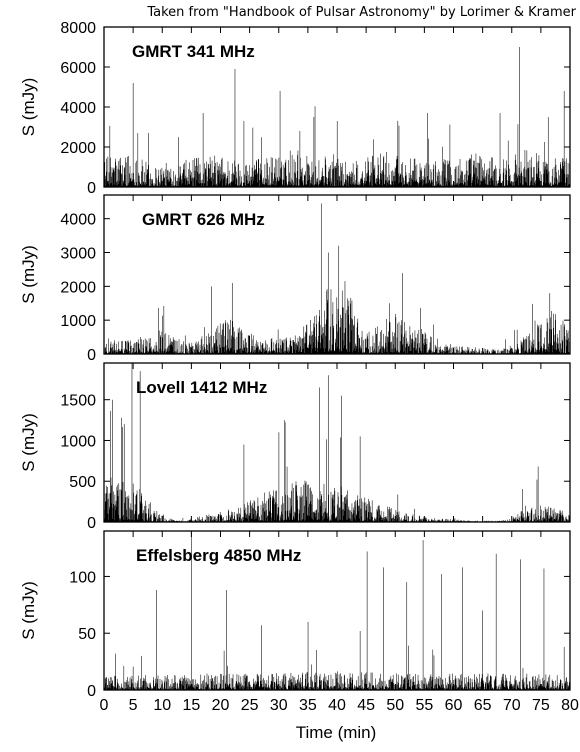 The image size is (580, 752). Describe the element at coordinates (308, 705) in the screenshot. I see `x-tick-label: 35` at that location.